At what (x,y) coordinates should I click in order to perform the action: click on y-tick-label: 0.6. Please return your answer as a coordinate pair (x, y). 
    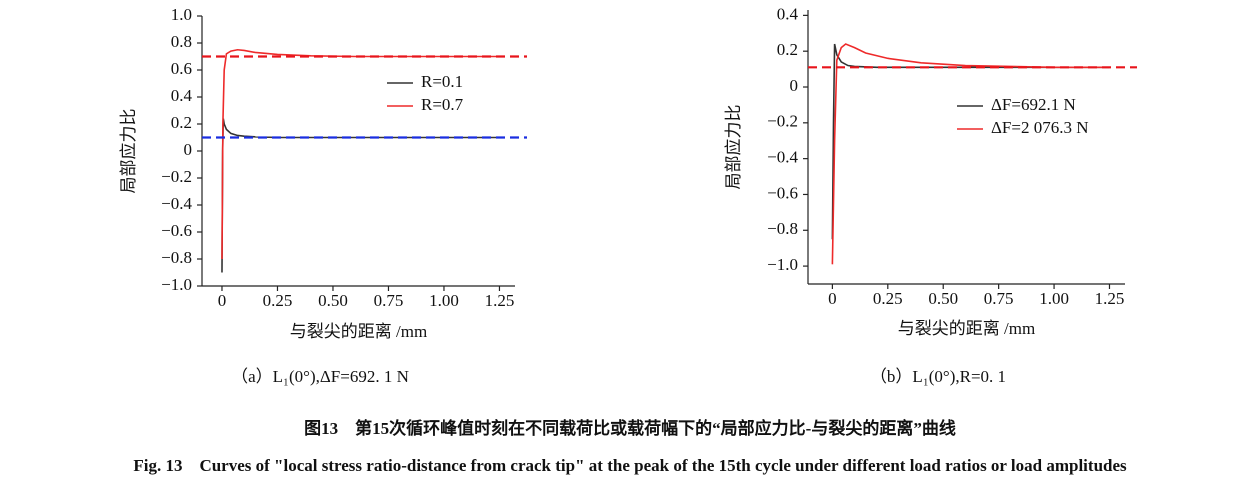
    Looking at the image, I should click on (181, 68).